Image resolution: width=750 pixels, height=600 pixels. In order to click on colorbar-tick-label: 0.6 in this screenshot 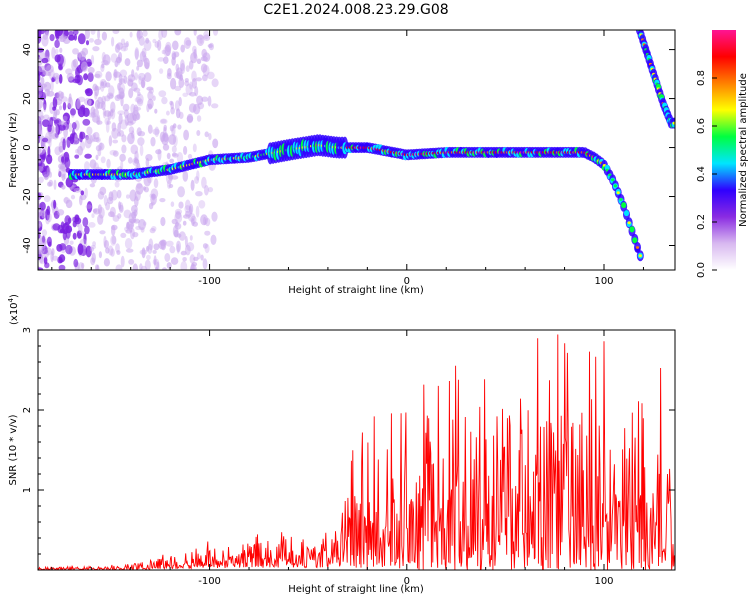, I will do `click(701, 126)`.